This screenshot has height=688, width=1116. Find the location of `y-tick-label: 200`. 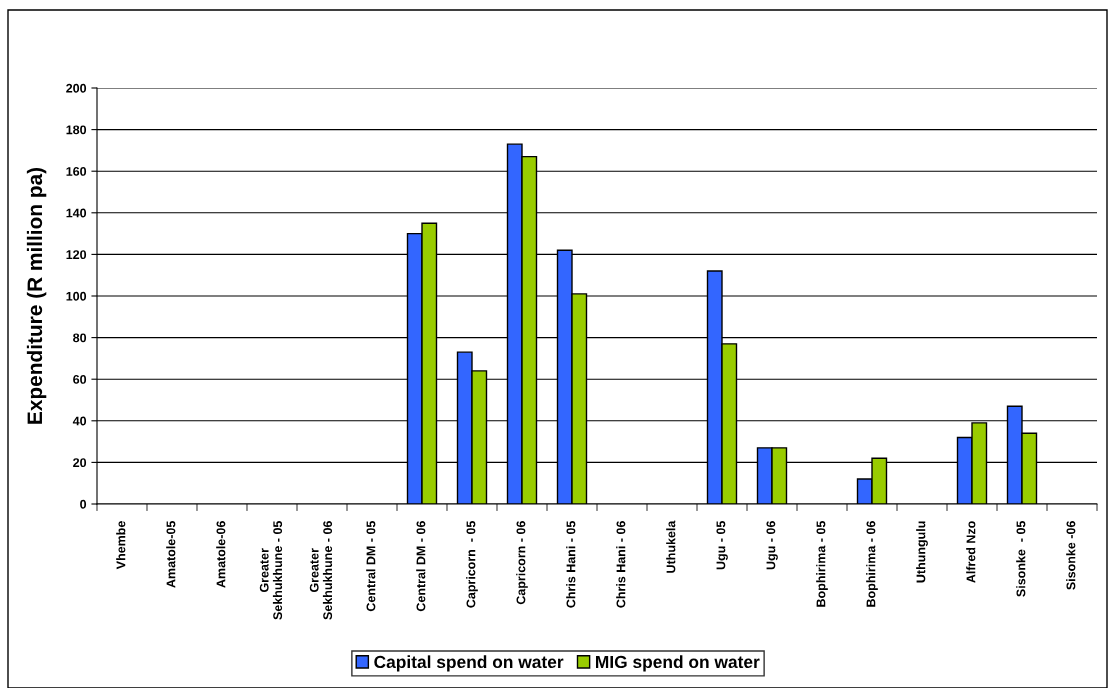

y-tick-label: 200 is located at coordinates (76, 88).